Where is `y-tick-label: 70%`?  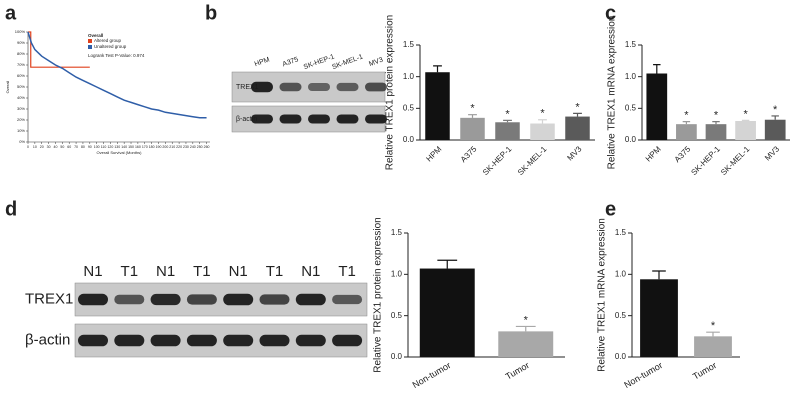 y-tick-label: 70% is located at coordinates (21, 64).